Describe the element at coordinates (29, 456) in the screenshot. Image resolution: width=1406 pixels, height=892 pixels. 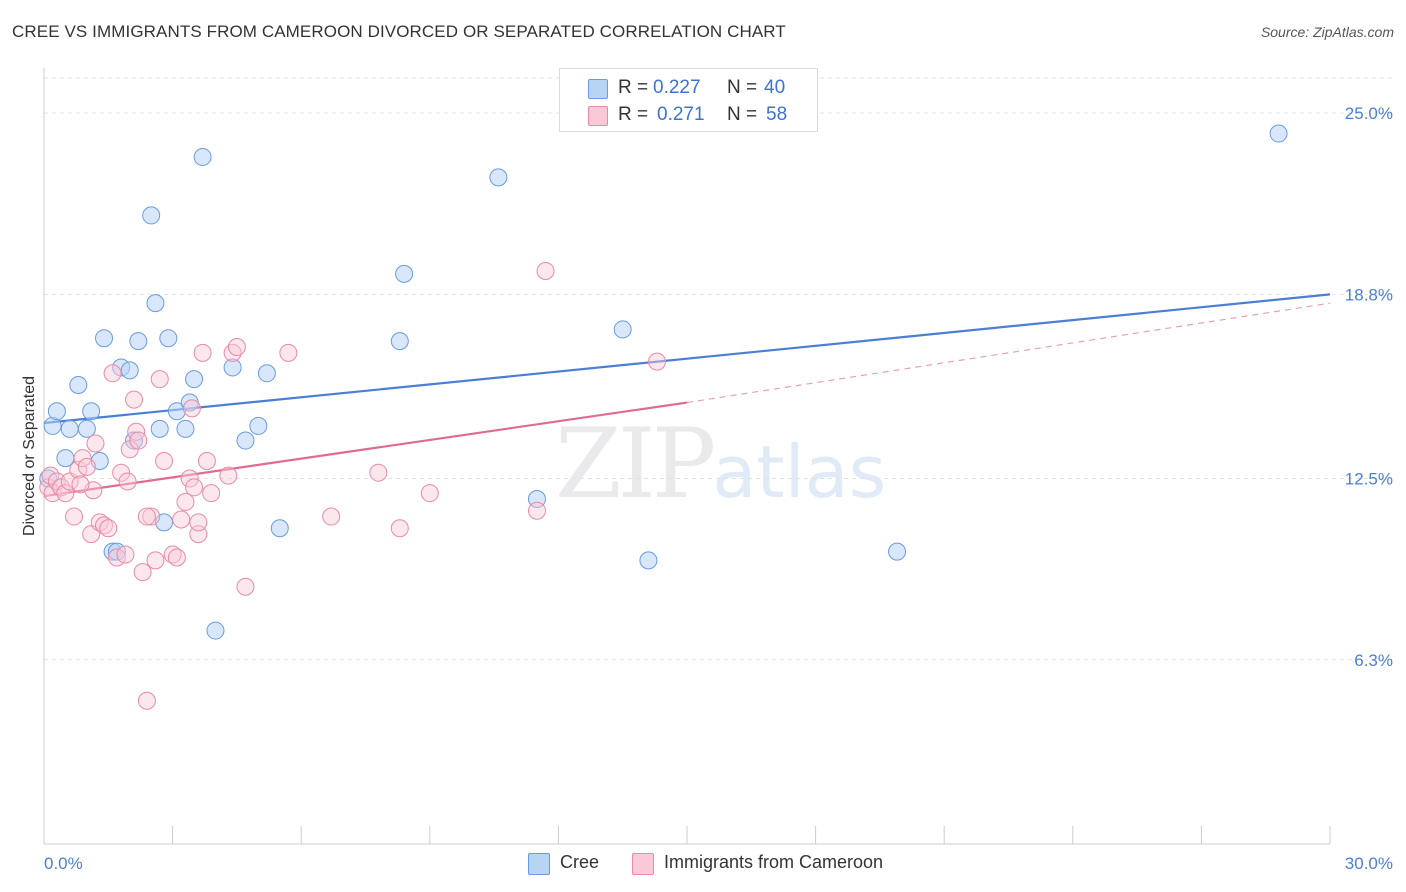
I see `y-axis-label: Divorced or Separated` at that location.